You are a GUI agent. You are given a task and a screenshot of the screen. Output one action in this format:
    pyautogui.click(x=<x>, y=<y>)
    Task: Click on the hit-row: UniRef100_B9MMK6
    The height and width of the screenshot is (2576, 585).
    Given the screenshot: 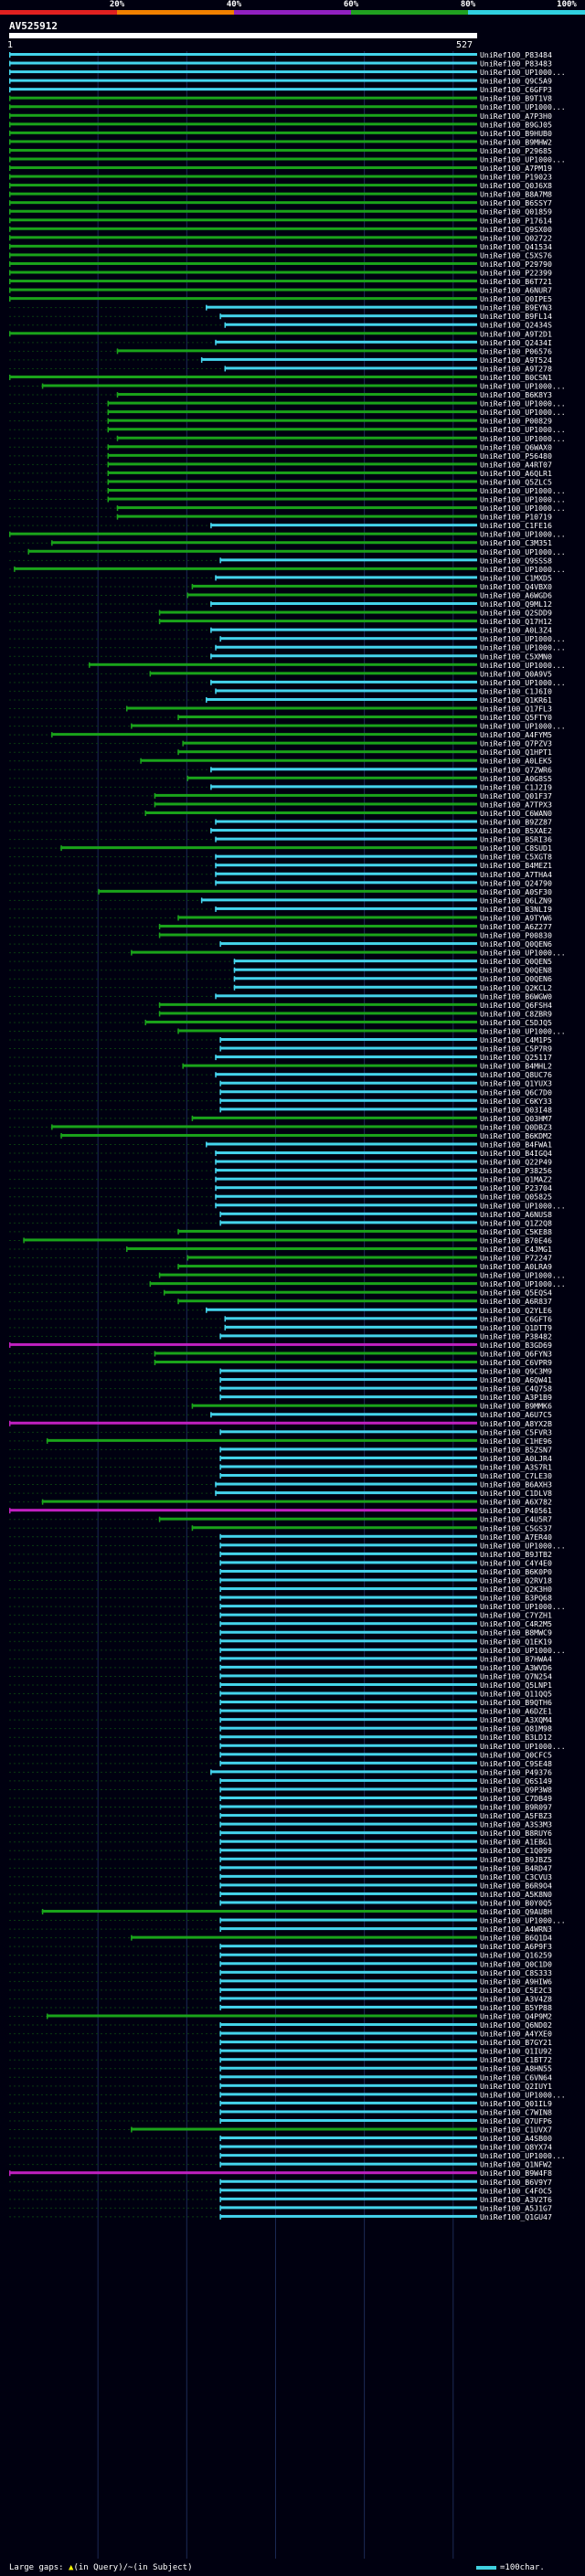 What is the action you would take?
    pyautogui.click(x=281, y=1406)
    